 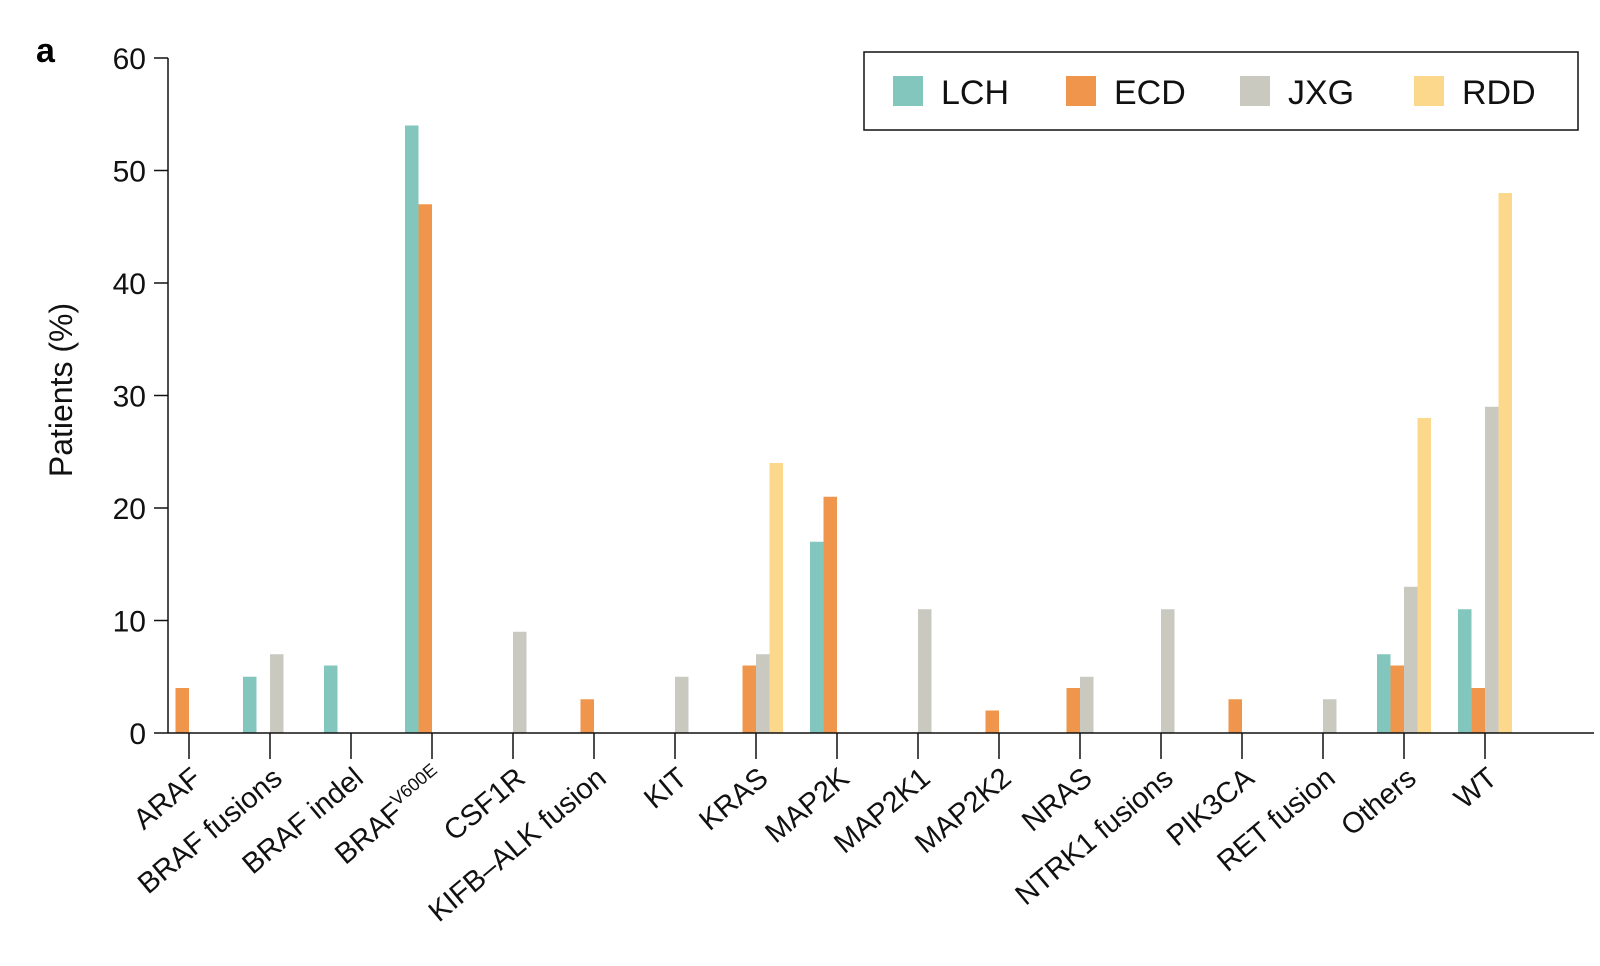 I want to click on x-tick-label-superscript: V600E, so click(x=414, y=785).